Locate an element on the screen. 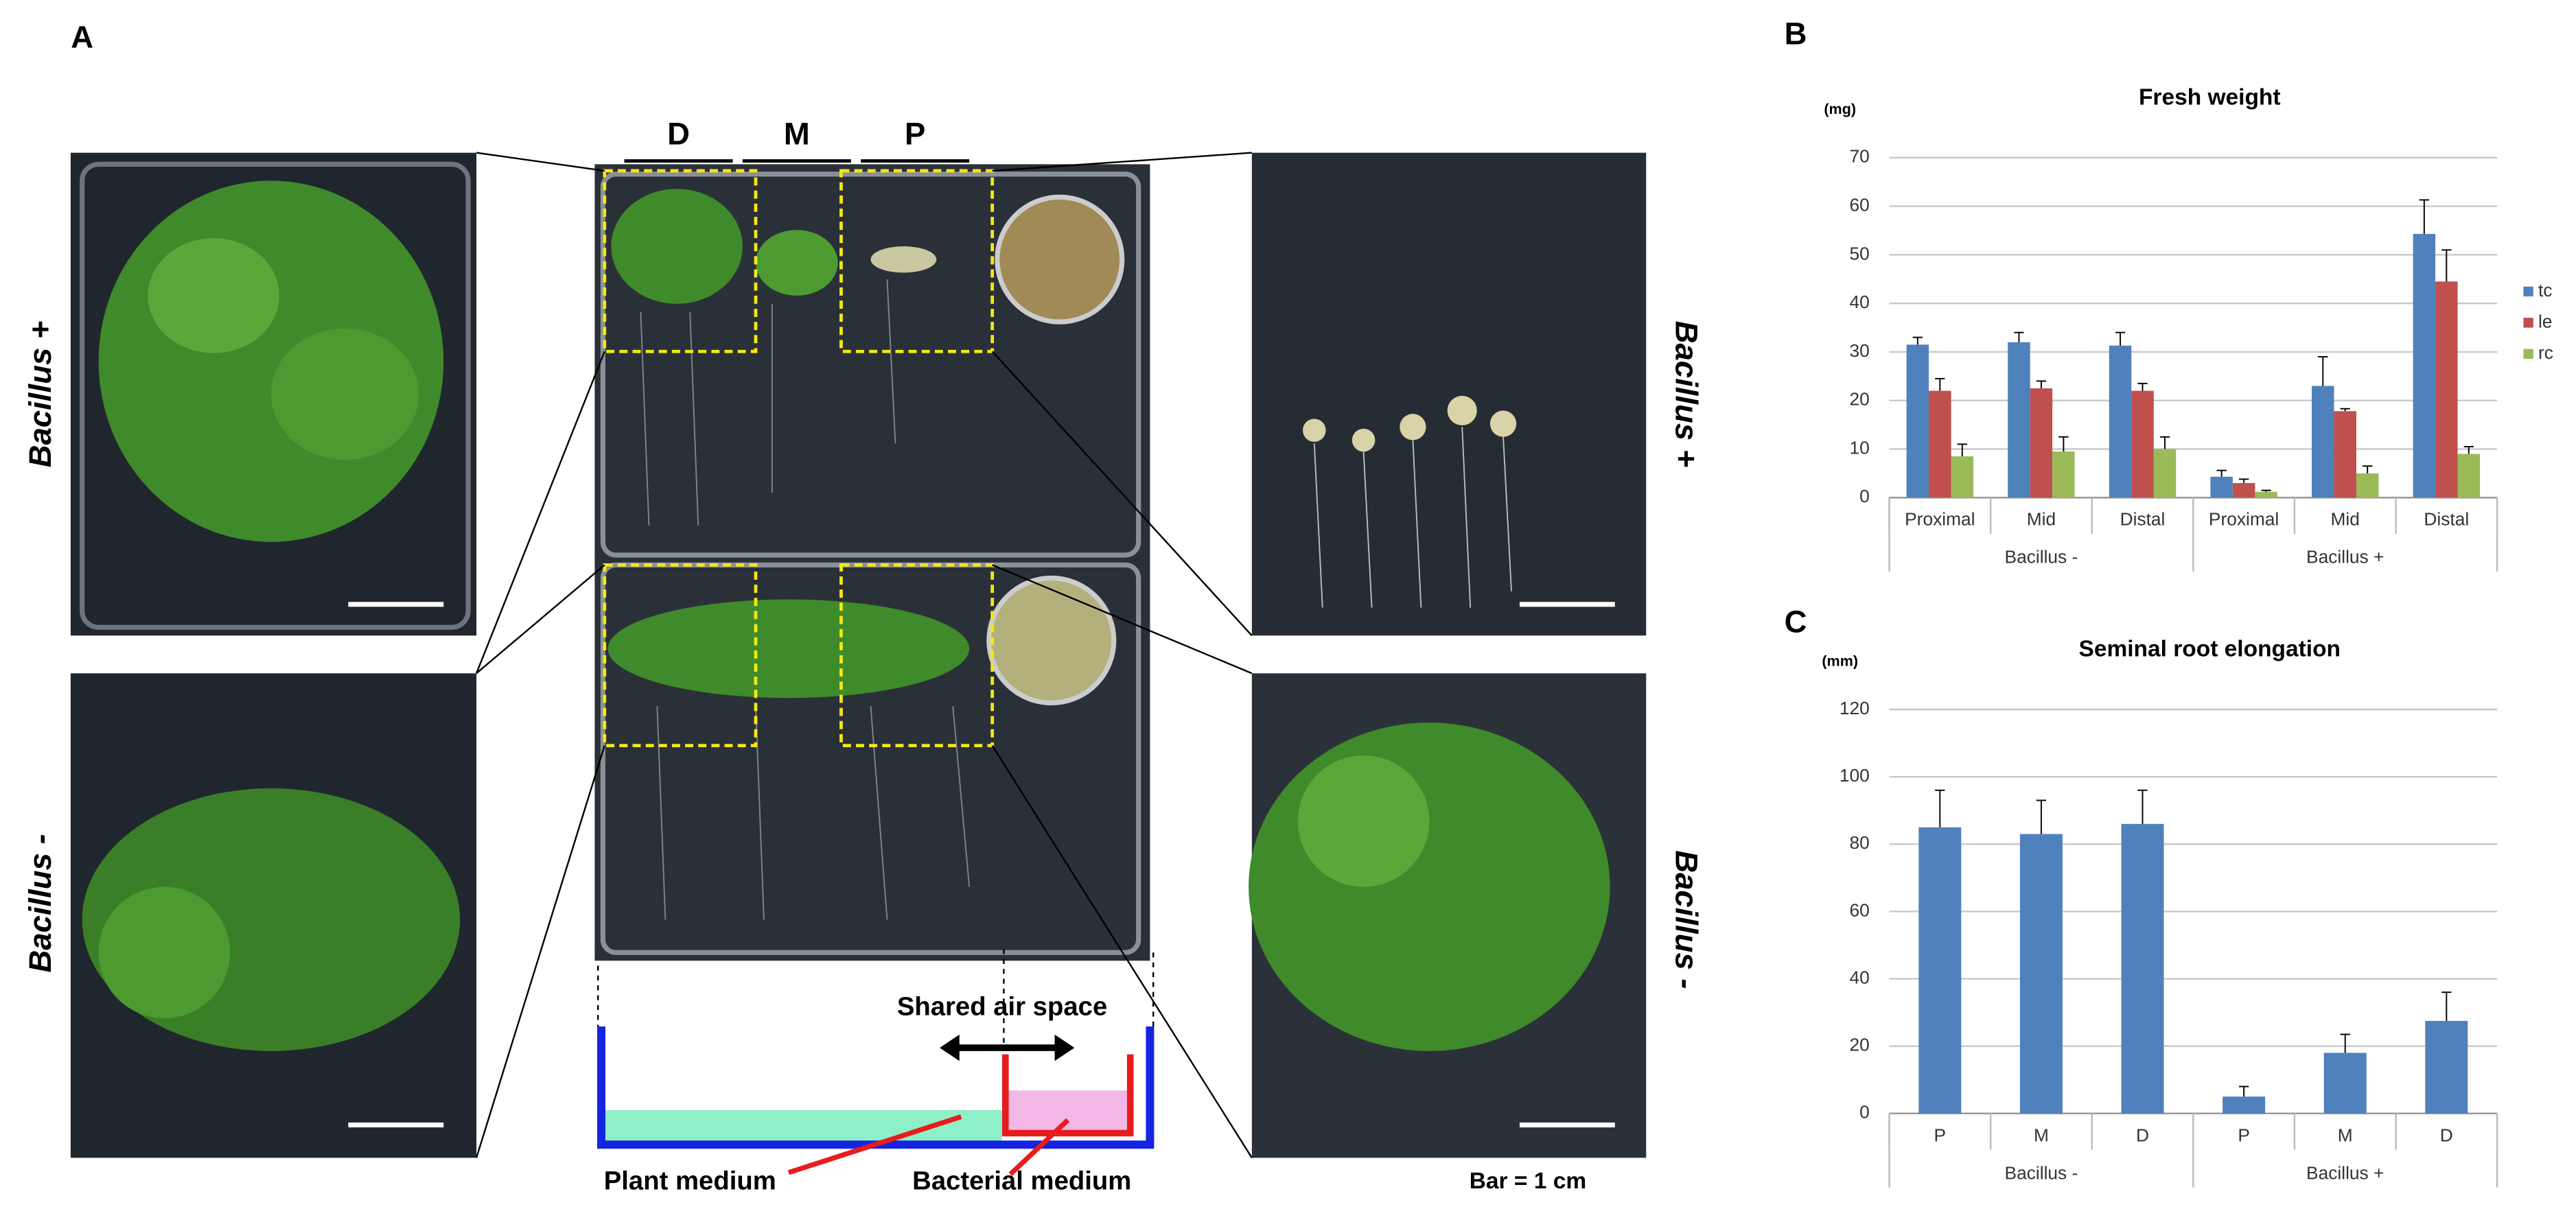  lane-label: P is located at coordinates (915, 134).